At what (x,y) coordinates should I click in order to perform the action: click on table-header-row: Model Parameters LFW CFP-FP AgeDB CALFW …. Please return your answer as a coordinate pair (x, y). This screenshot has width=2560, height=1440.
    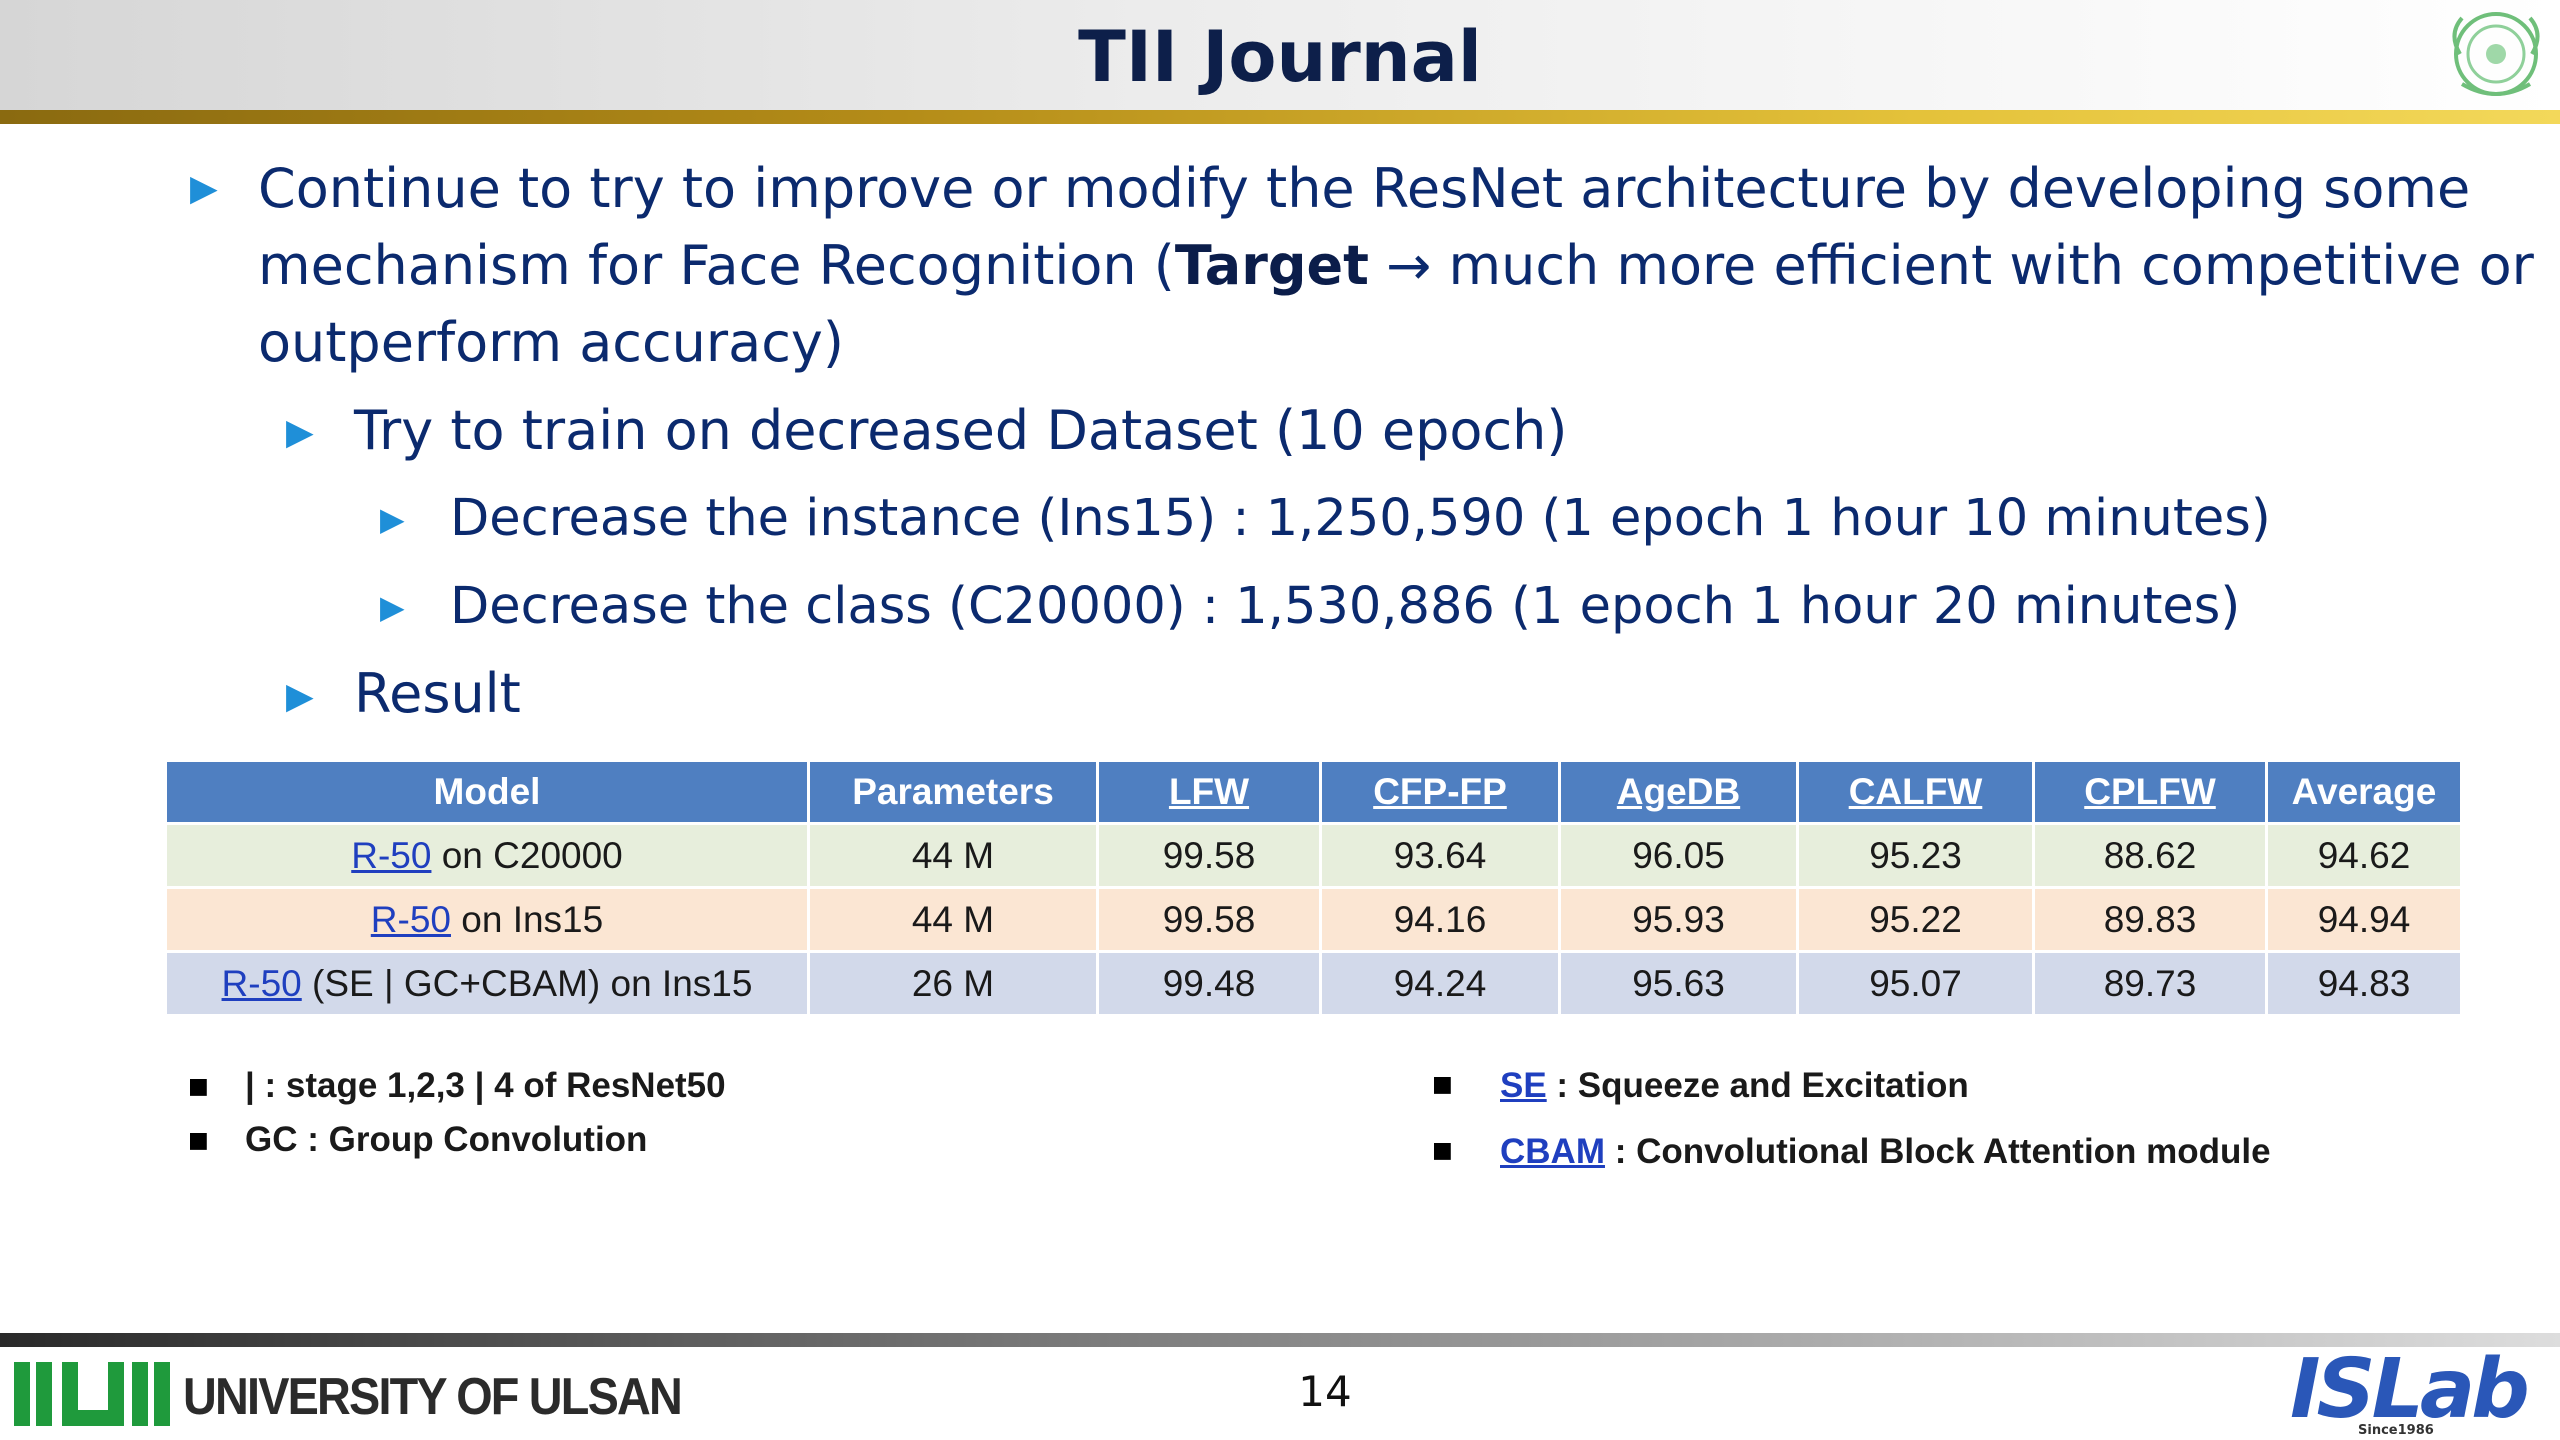
    Looking at the image, I should click on (1313, 792).